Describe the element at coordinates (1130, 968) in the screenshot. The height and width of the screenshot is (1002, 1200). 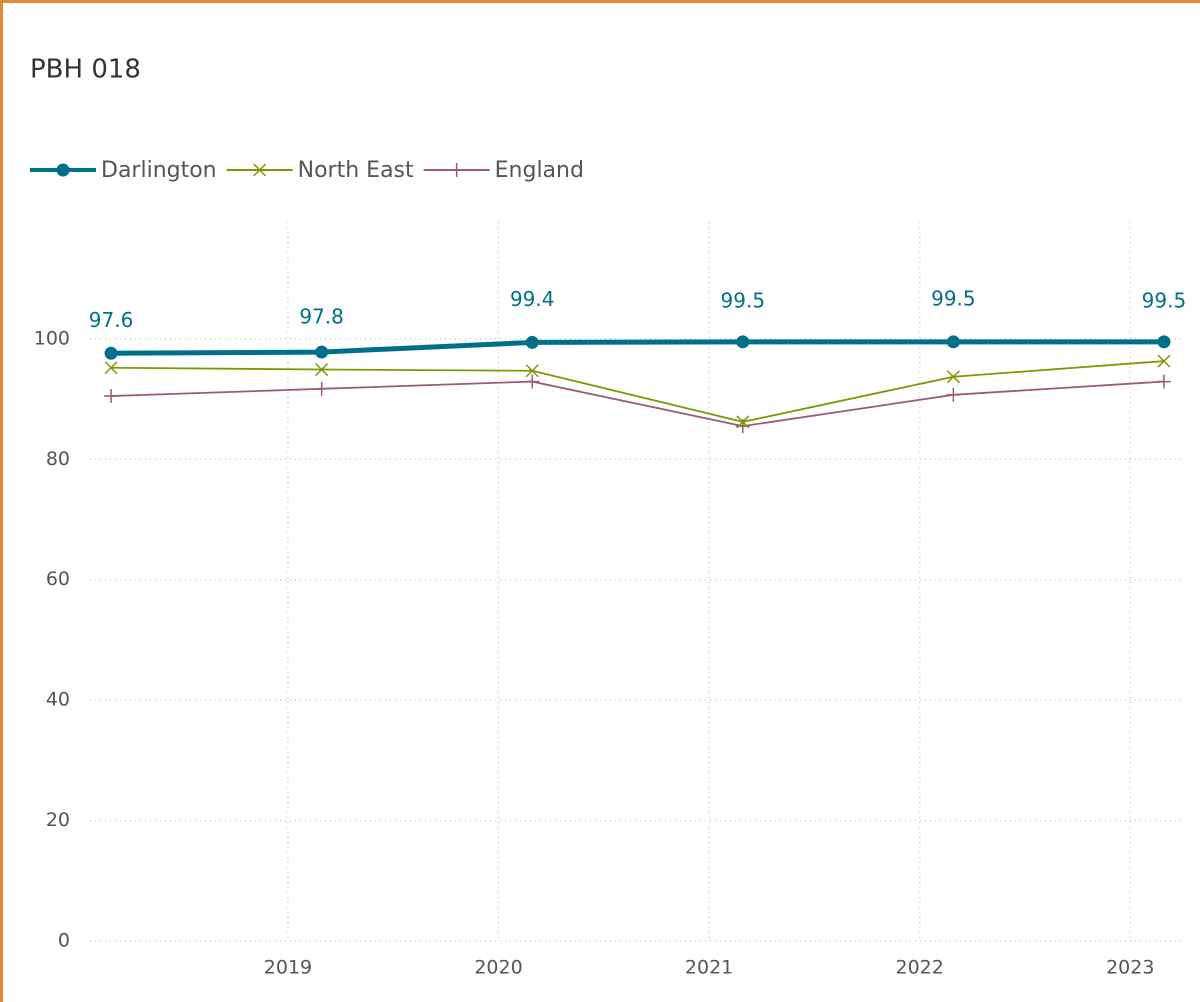
I see `x-tick-label: 2023` at that location.